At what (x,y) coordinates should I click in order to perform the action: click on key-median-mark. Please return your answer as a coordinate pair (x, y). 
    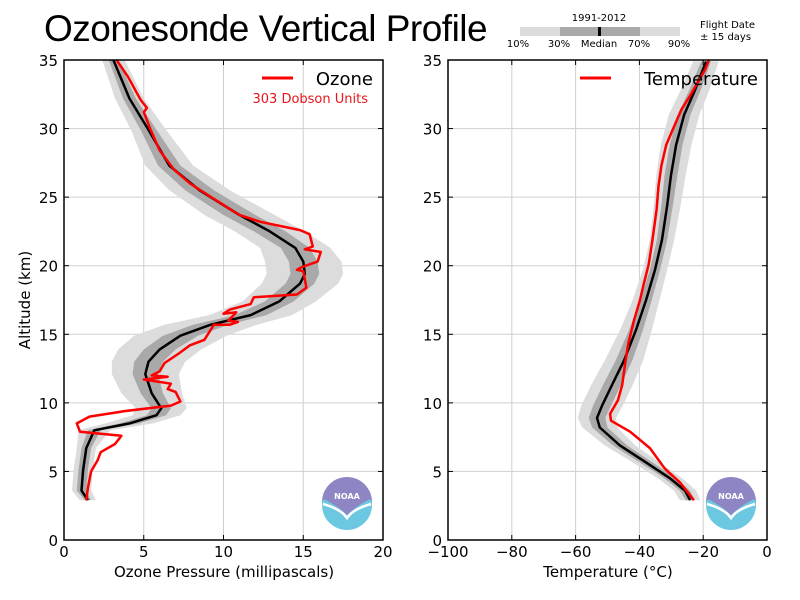
    Looking at the image, I should click on (599, 31).